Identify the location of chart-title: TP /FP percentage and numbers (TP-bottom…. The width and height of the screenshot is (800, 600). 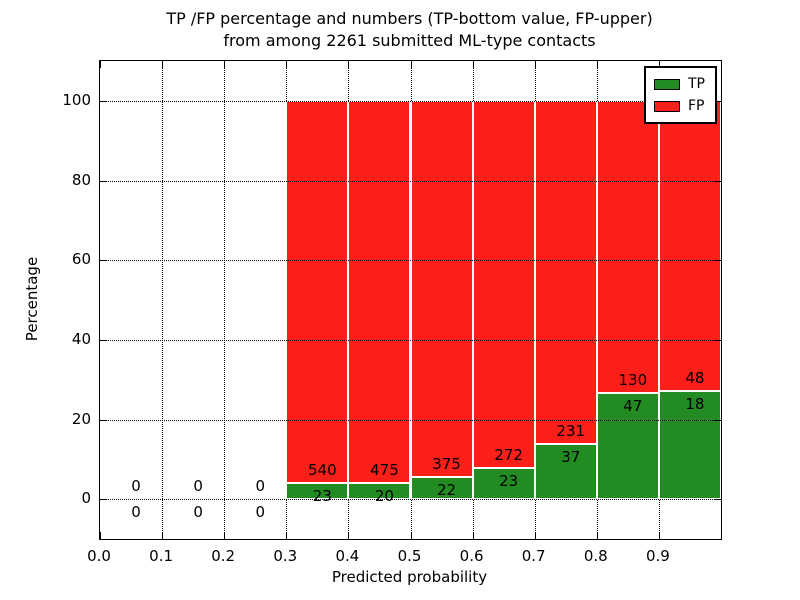
(409, 30).